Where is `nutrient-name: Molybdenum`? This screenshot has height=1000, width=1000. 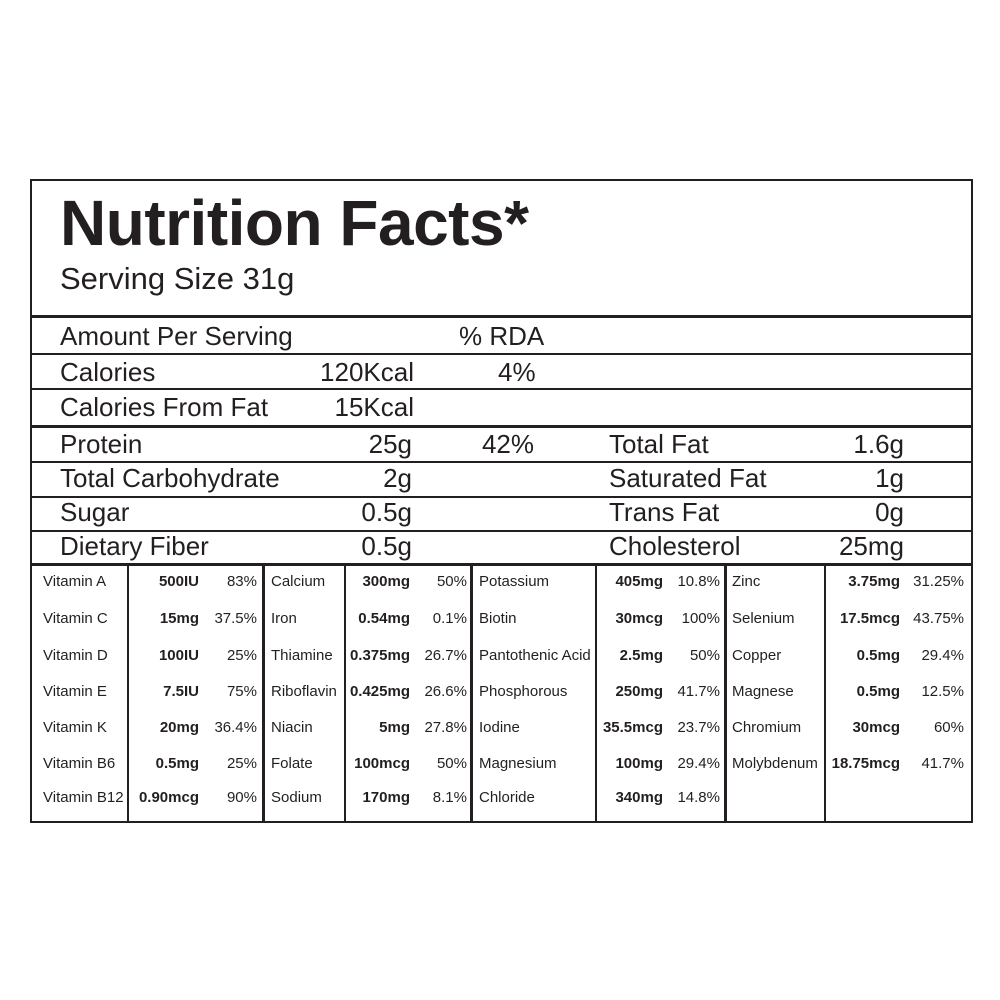
nutrient-name: Molybdenum is located at coordinates (775, 763).